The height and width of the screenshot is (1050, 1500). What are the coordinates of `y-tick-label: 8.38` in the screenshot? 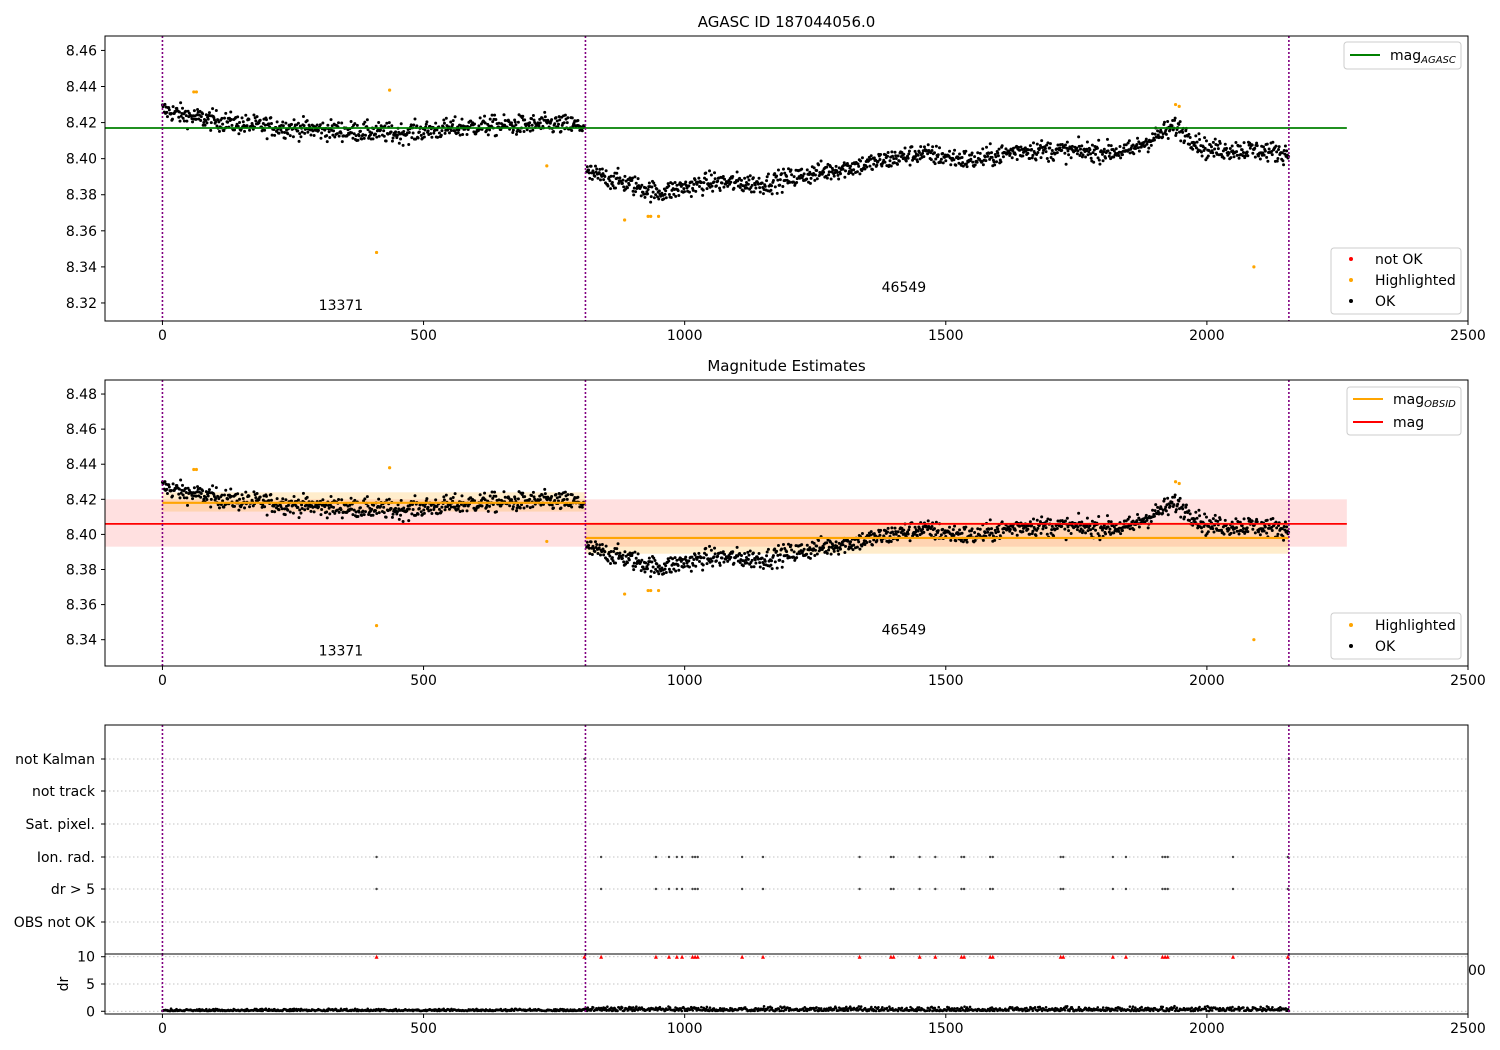 It's located at (81, 570).